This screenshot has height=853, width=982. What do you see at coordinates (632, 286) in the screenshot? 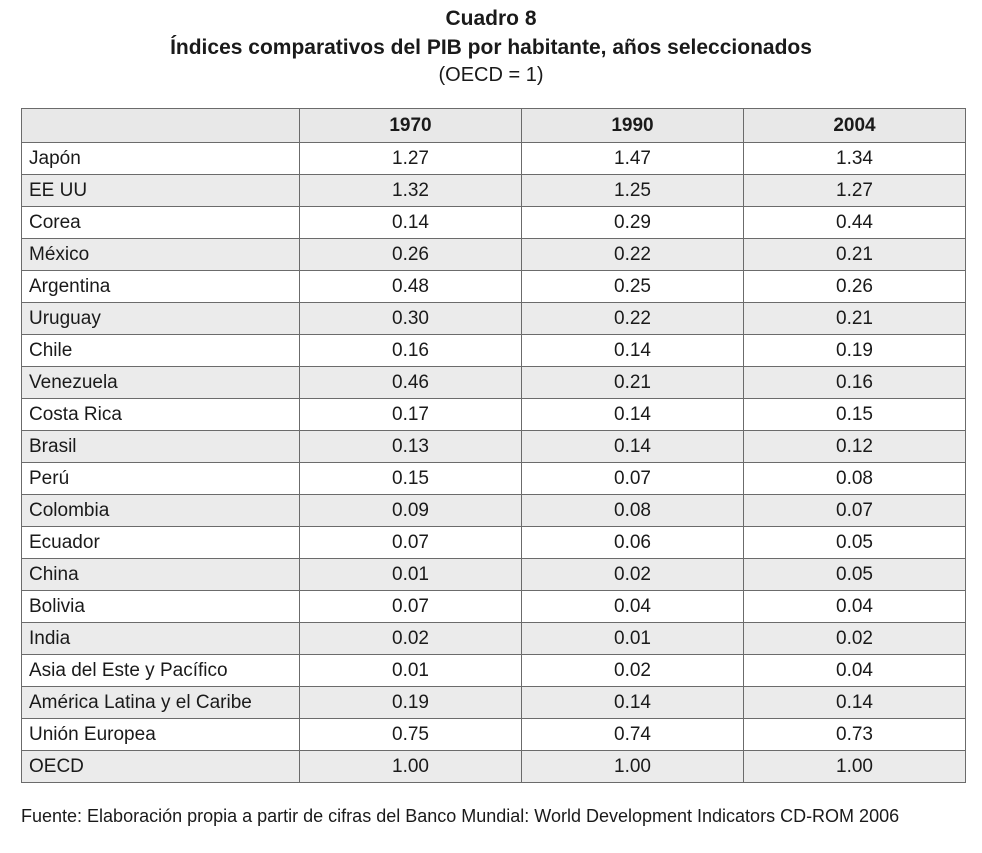
I see `value-1990-cell: 0.25` at bounding box center [632, 286].